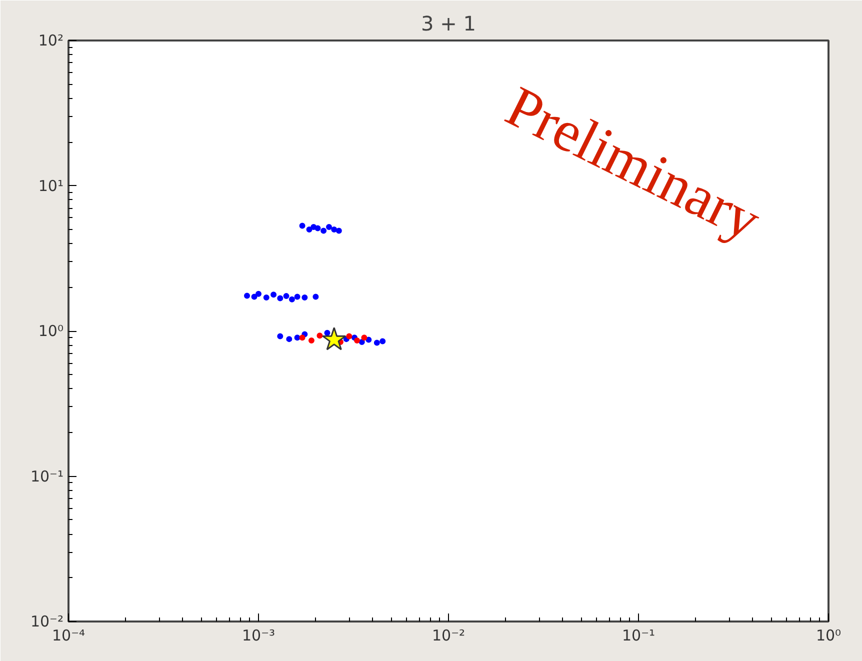 The image size is (862, 661). I want to click on y-tick-label: 10⁻¹, so click(47, 476).